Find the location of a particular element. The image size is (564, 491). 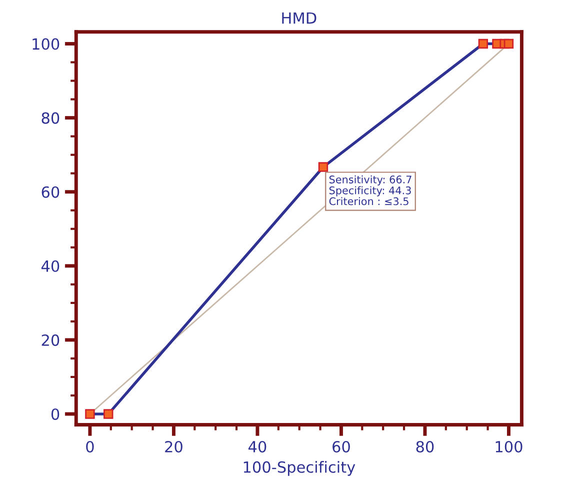

y-tick-label: 0 is located at coordinates (55, 414).